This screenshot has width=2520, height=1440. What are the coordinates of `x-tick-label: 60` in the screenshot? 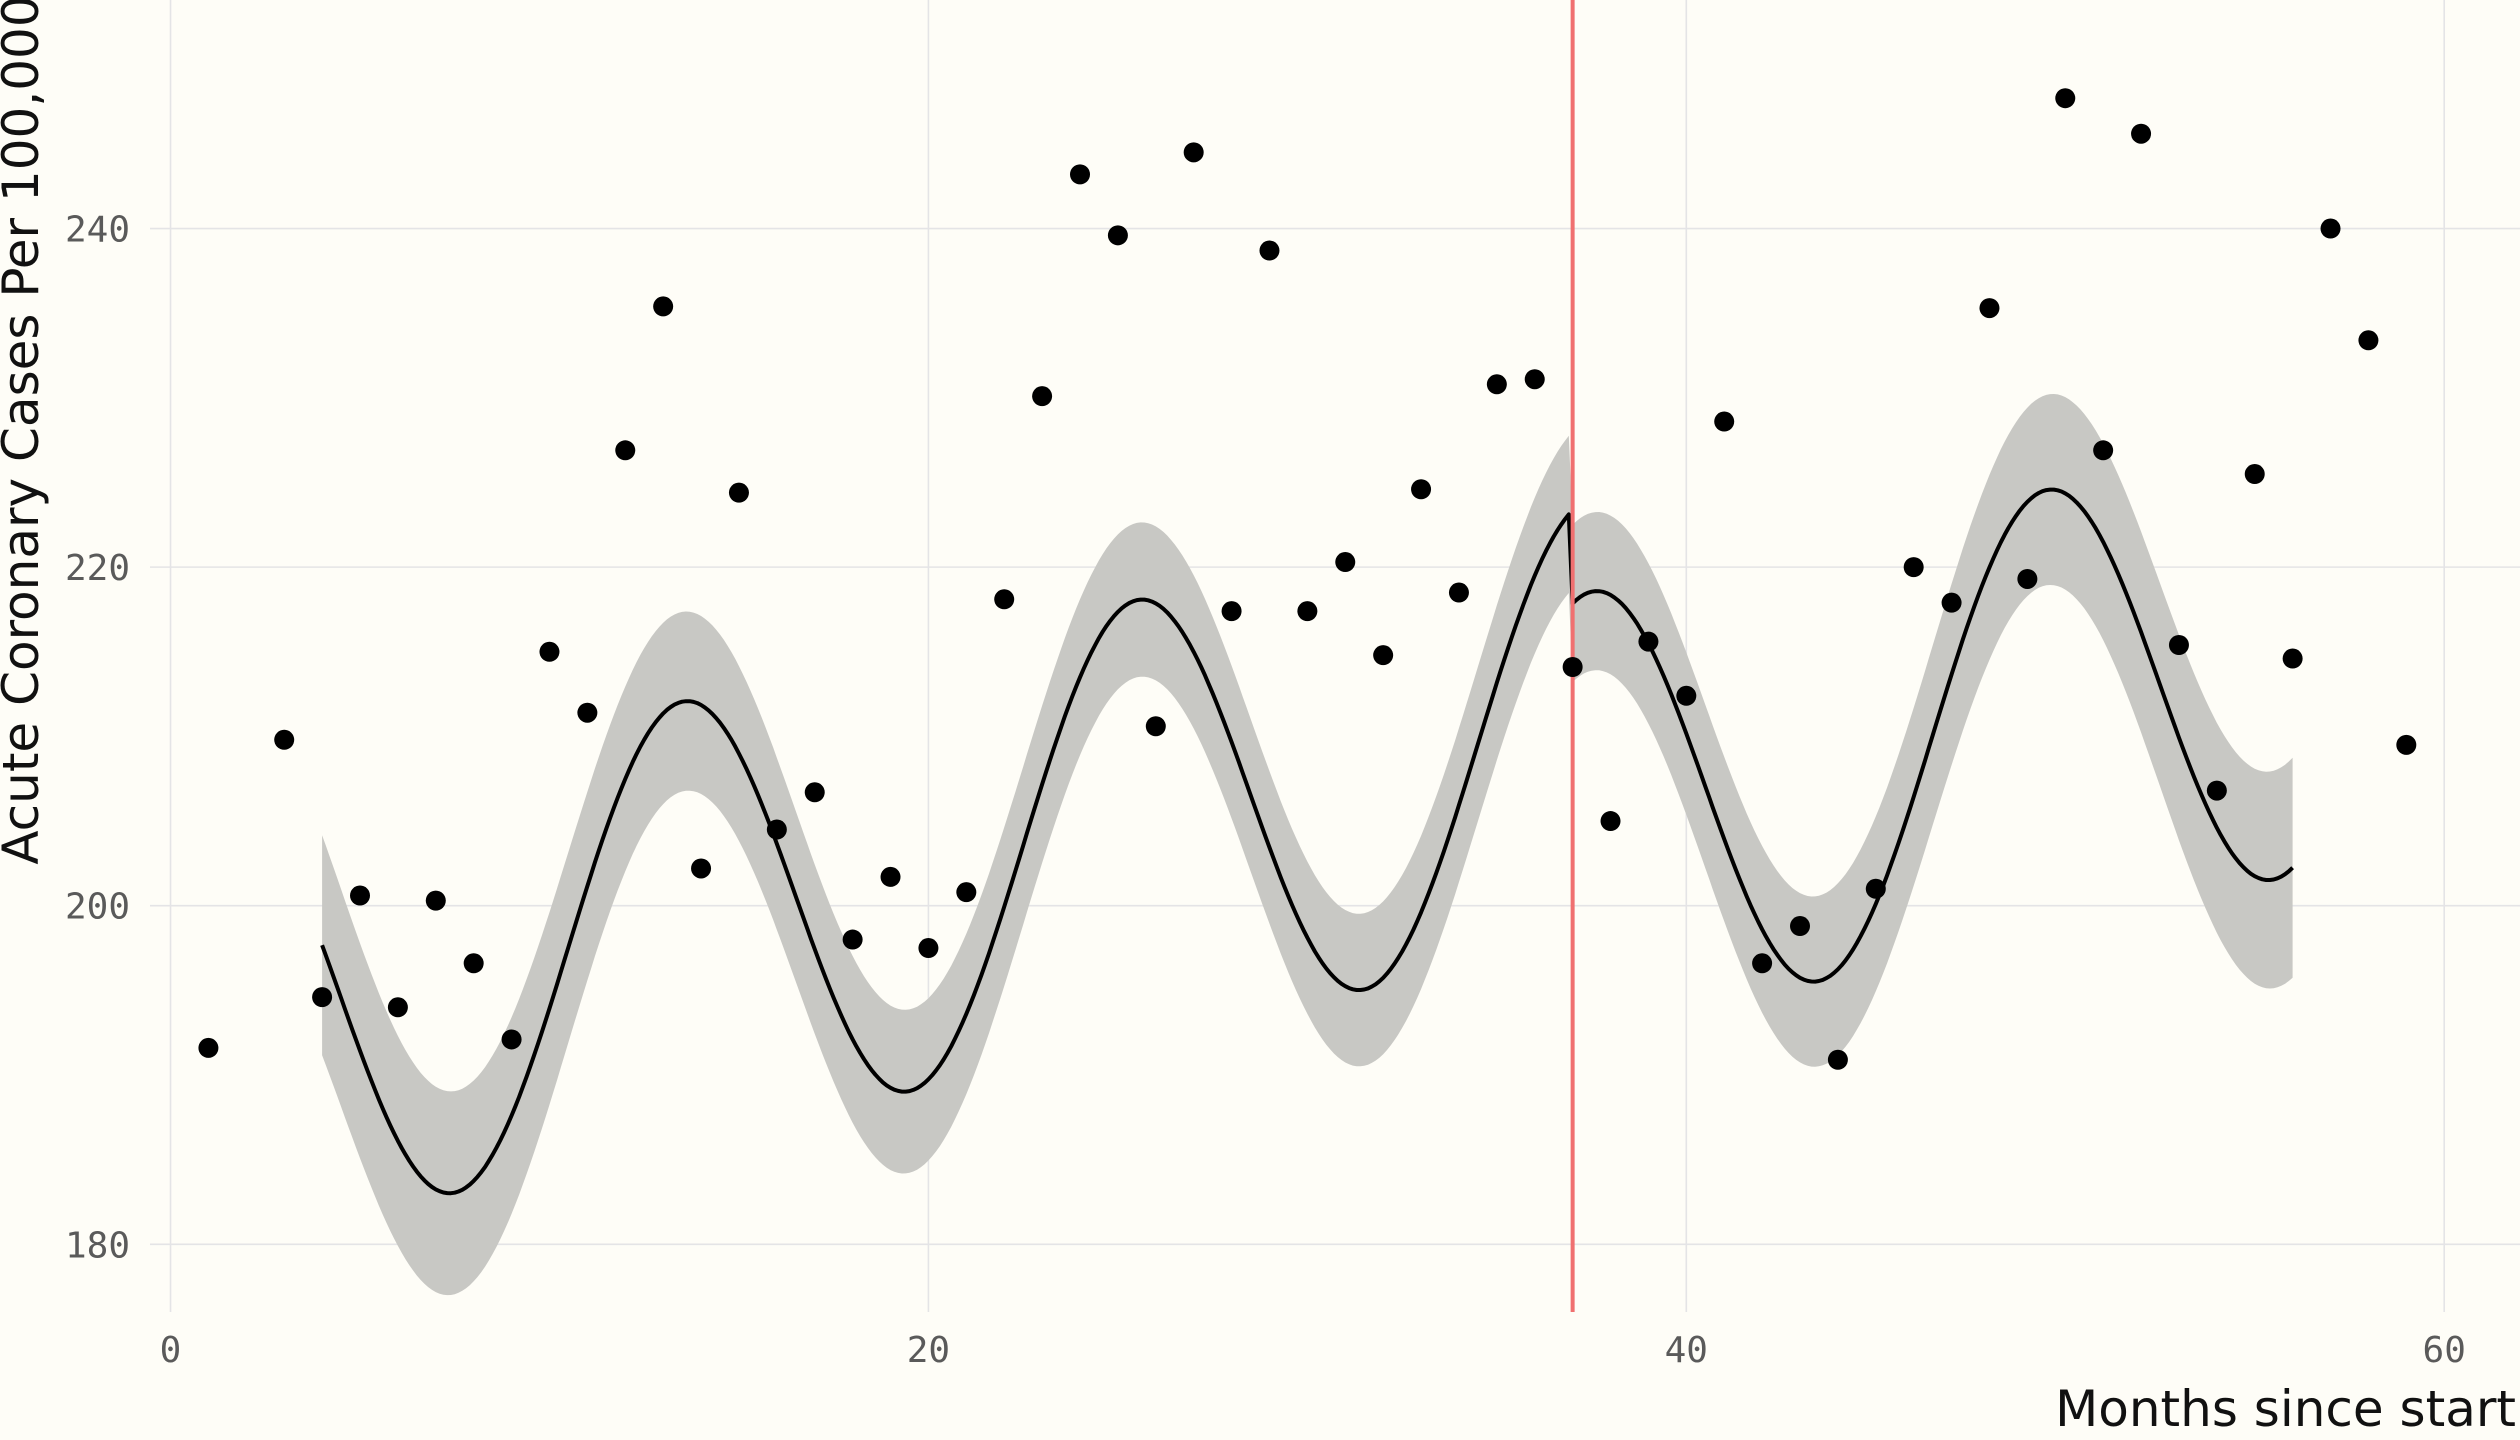 It's located at (2444, 1350).